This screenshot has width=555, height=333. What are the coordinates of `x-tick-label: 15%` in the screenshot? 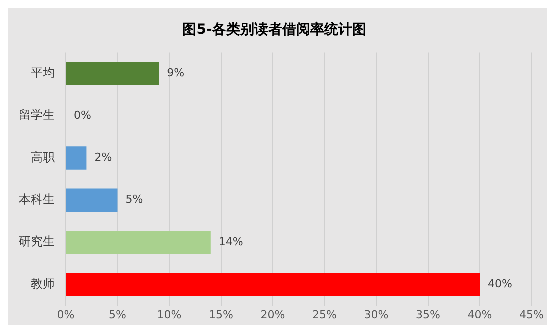 It's located at (221, 315).